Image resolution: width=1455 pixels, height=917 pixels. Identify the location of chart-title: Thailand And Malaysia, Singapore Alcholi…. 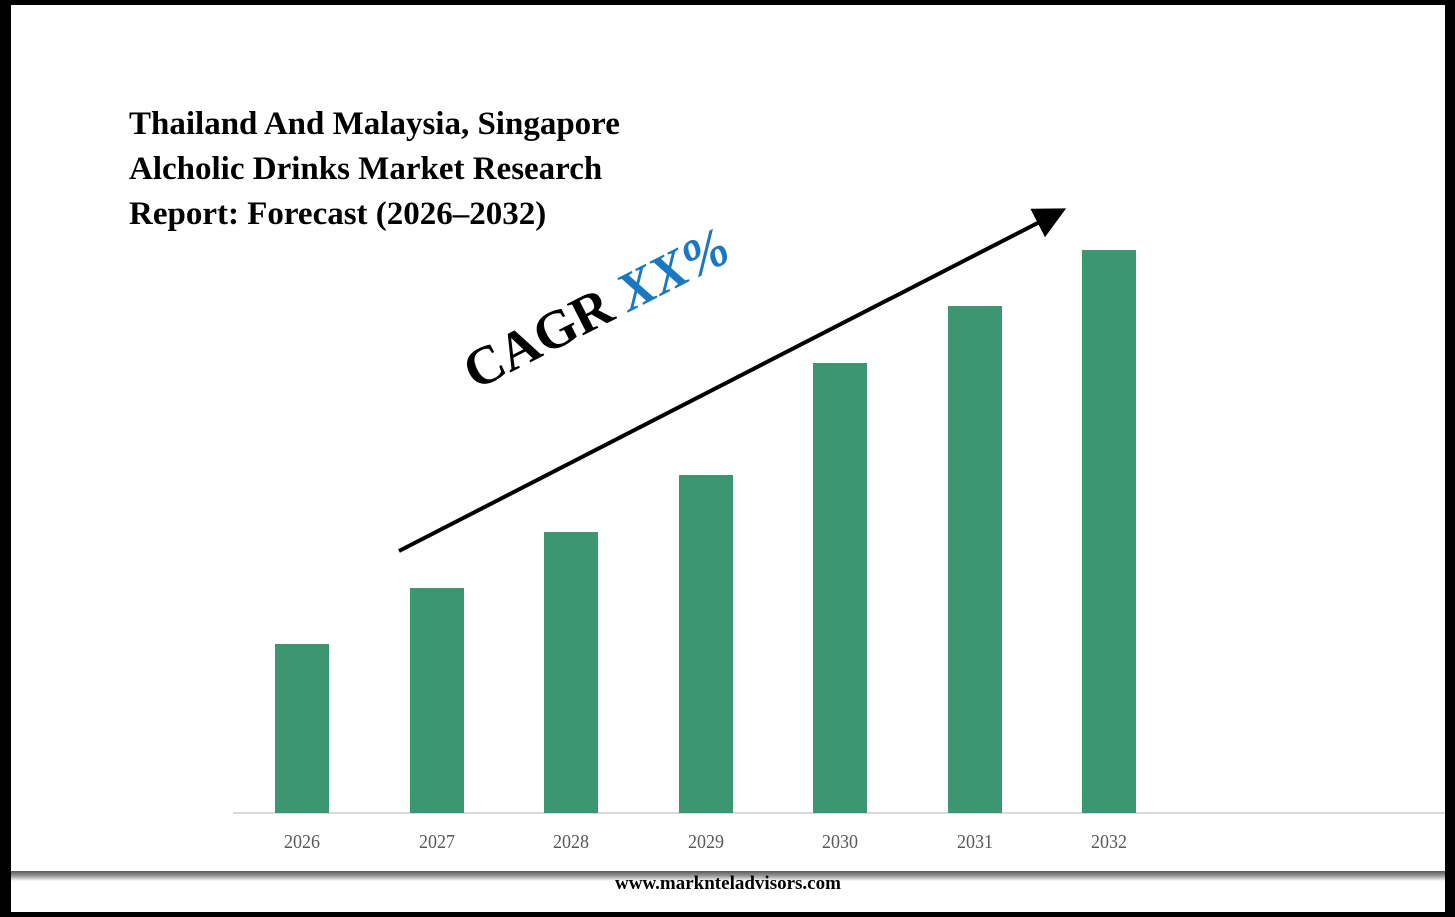
(439, 169).